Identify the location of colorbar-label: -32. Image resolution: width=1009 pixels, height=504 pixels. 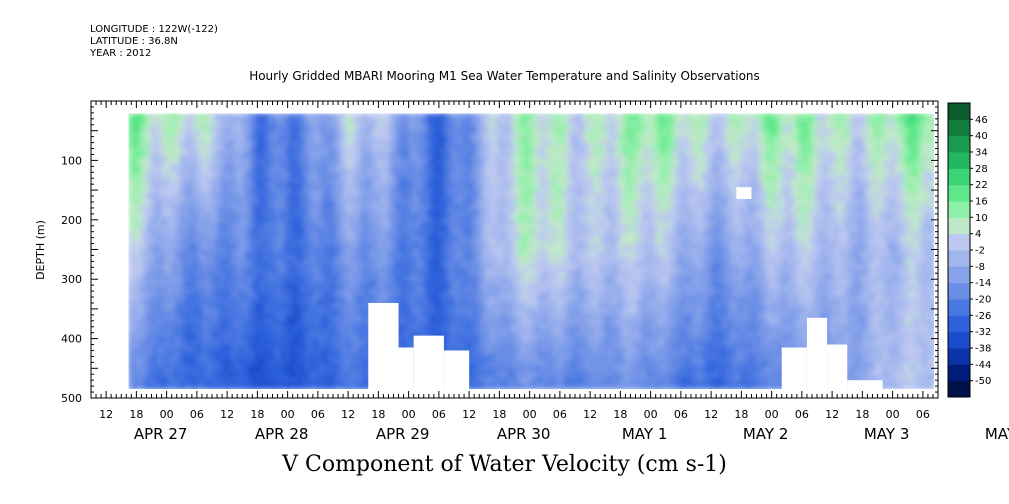
(983, 332).